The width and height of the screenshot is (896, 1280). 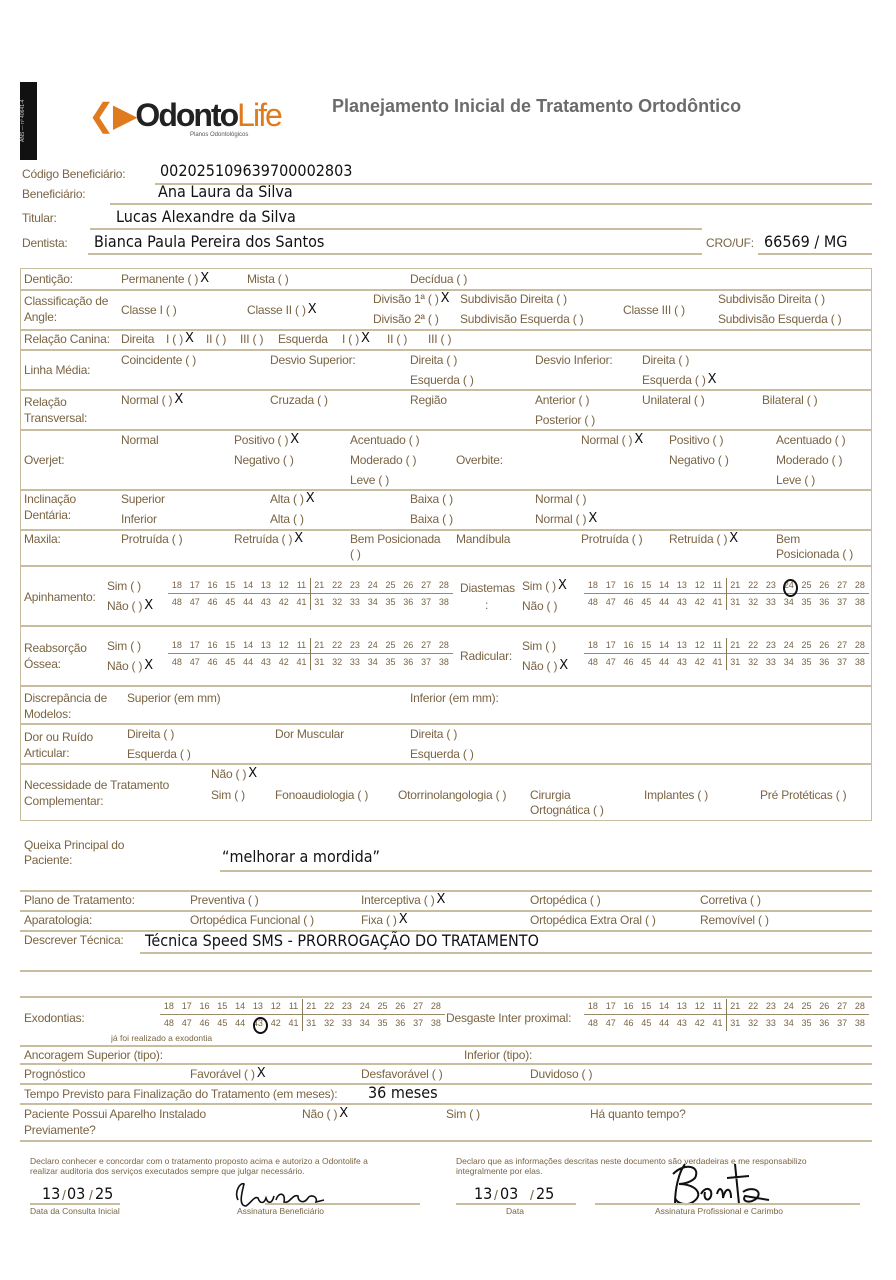 What do you see at coordinates (176, 662) in the screenshot?
I see `reabsorcao-tooth-lower: 48` at bounding box center [176, 662].